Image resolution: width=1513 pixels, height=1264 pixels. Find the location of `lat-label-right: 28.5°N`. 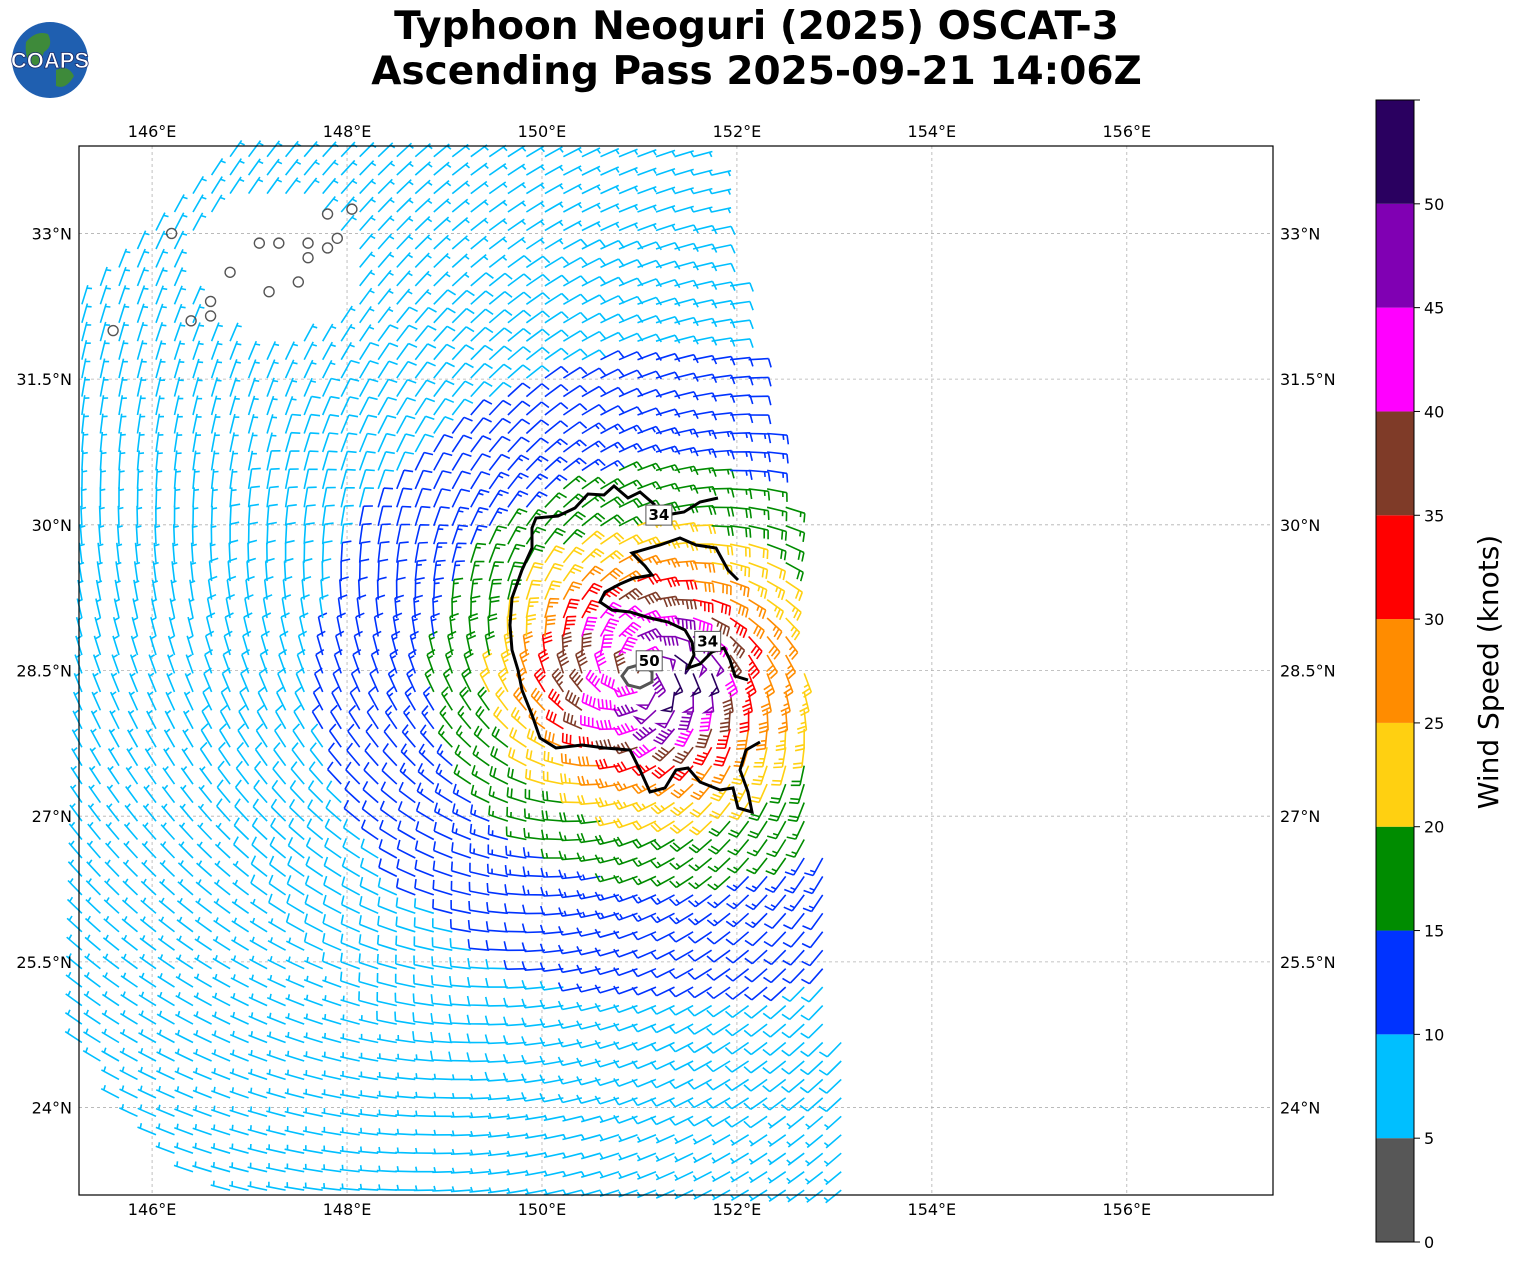

lat-label-right: 28.5°N is located at coordinates (1308, 671).